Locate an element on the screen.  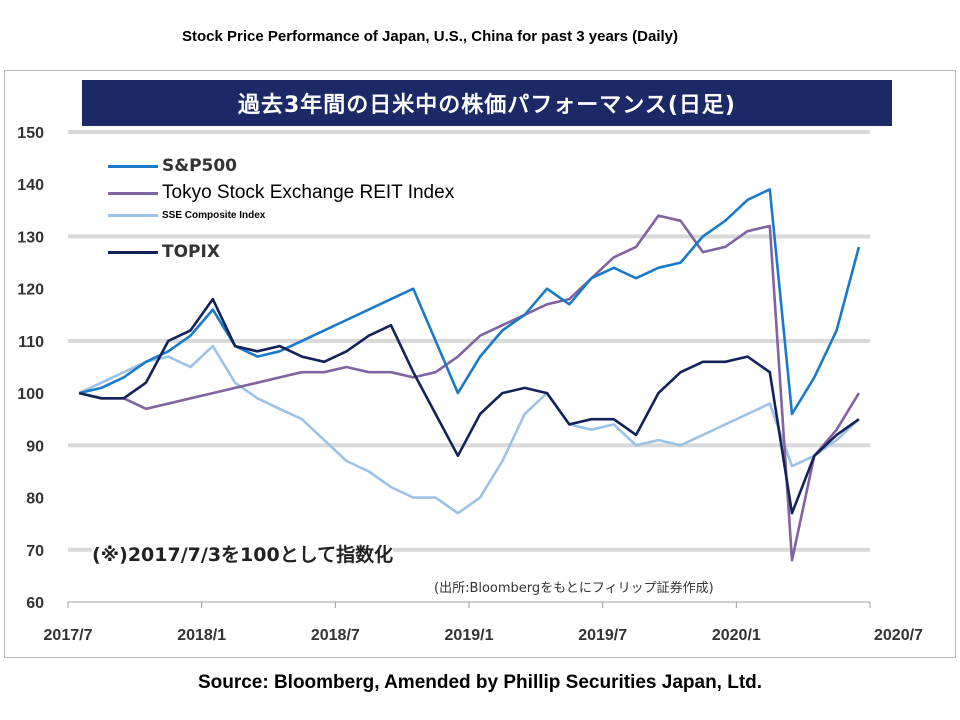
x-tick-label: 2019/7 is located at coordinates (602, 635).